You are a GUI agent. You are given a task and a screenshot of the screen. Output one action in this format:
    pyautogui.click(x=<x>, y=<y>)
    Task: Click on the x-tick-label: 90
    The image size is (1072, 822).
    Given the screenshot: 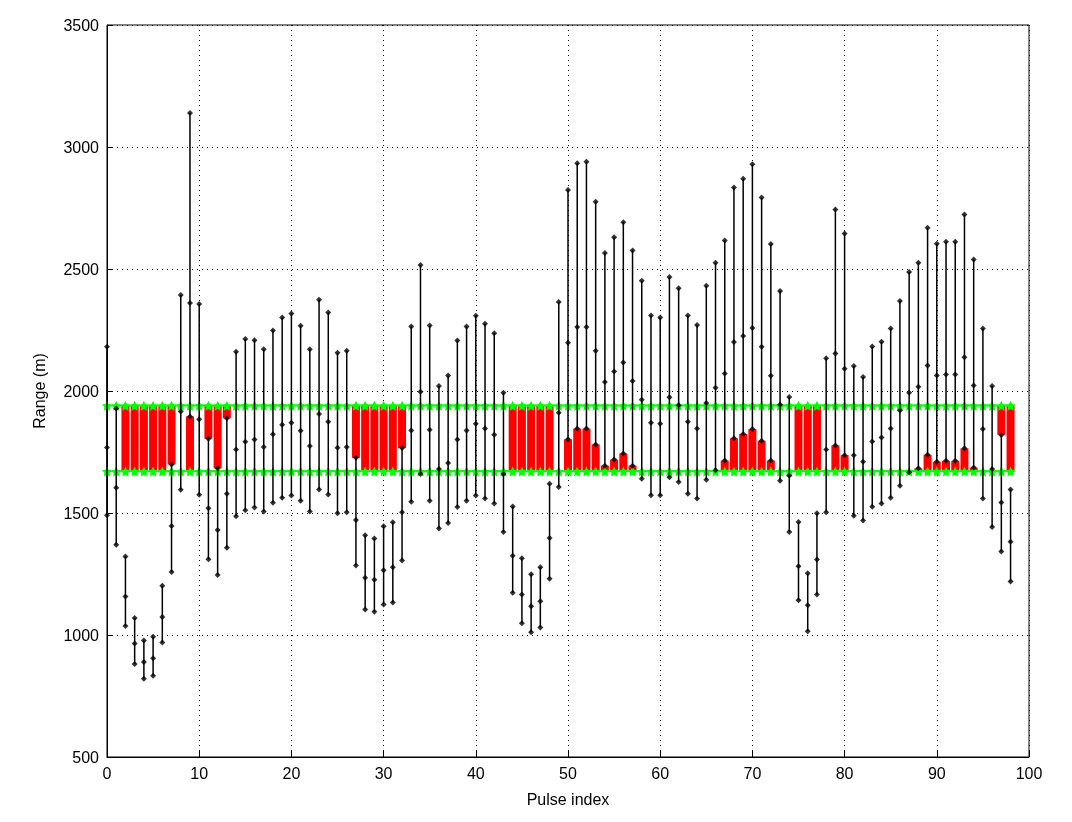 What is the action you would take?
    pyautogui.click(x=936, y=773)
    